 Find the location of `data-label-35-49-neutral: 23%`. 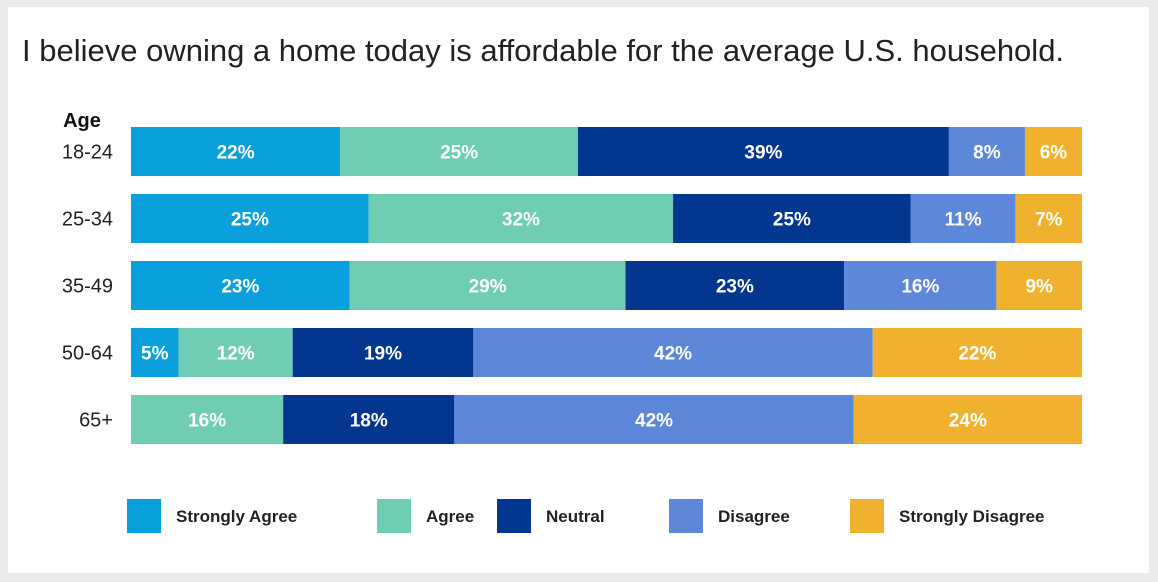

data-label-35-49-neutral: 23% is located at coordinates (735, 287).